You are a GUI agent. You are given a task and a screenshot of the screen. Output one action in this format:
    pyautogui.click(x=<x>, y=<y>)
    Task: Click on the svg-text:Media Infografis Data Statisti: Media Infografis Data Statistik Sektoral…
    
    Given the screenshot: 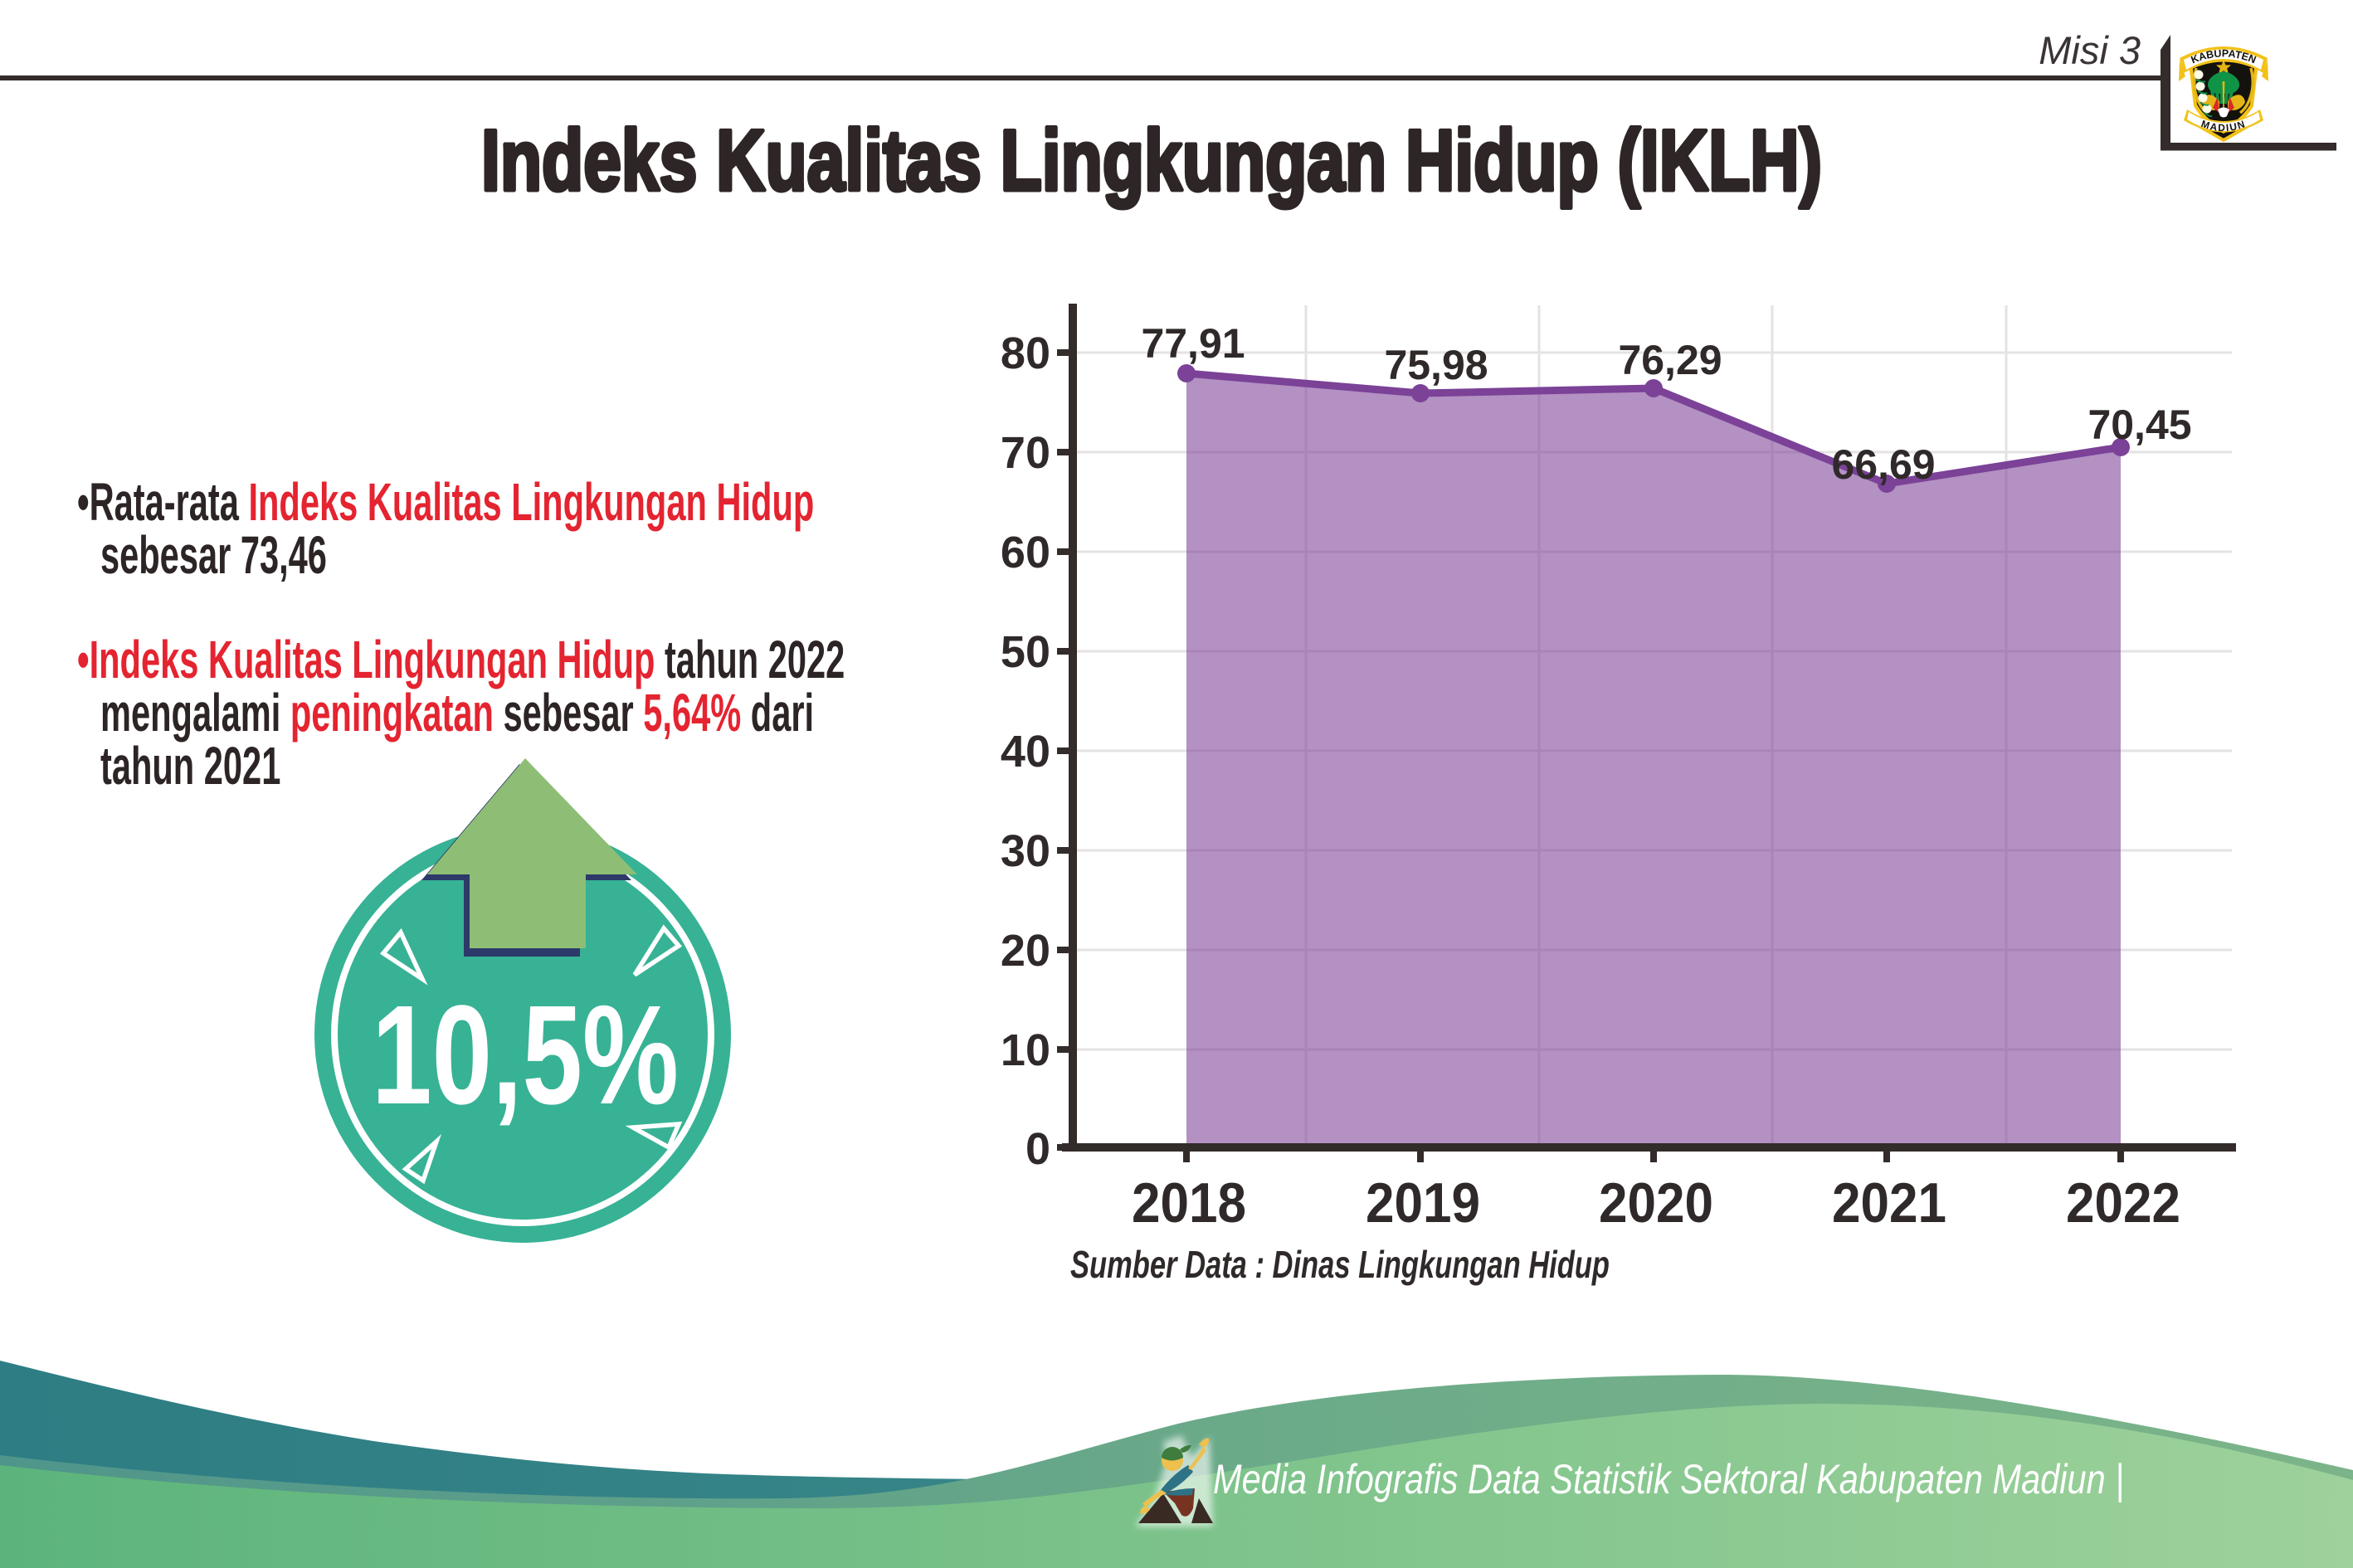 What is the action you would take?
    pyautogui.click(x=1668, y=1479)
    